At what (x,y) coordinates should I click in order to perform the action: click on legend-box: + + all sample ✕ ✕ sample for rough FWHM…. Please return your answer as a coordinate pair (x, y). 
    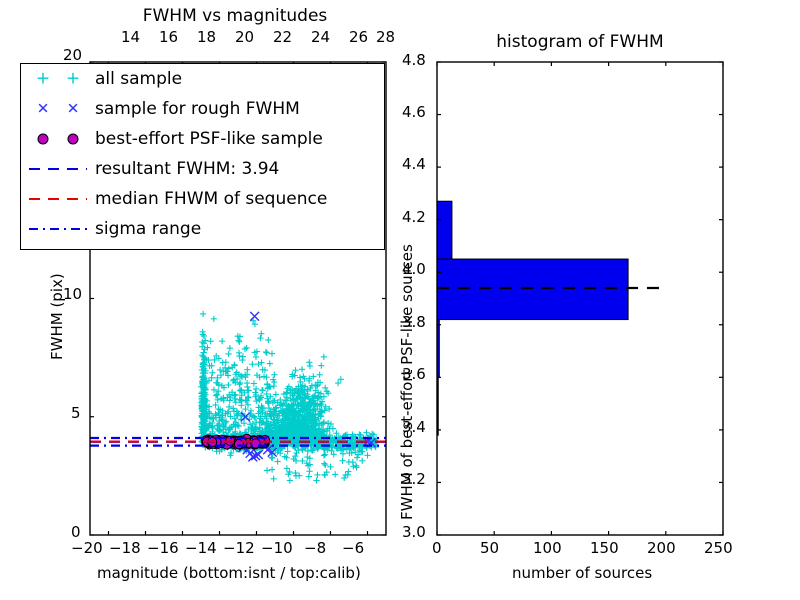
    Looking at the image, I should click on (202, 156).